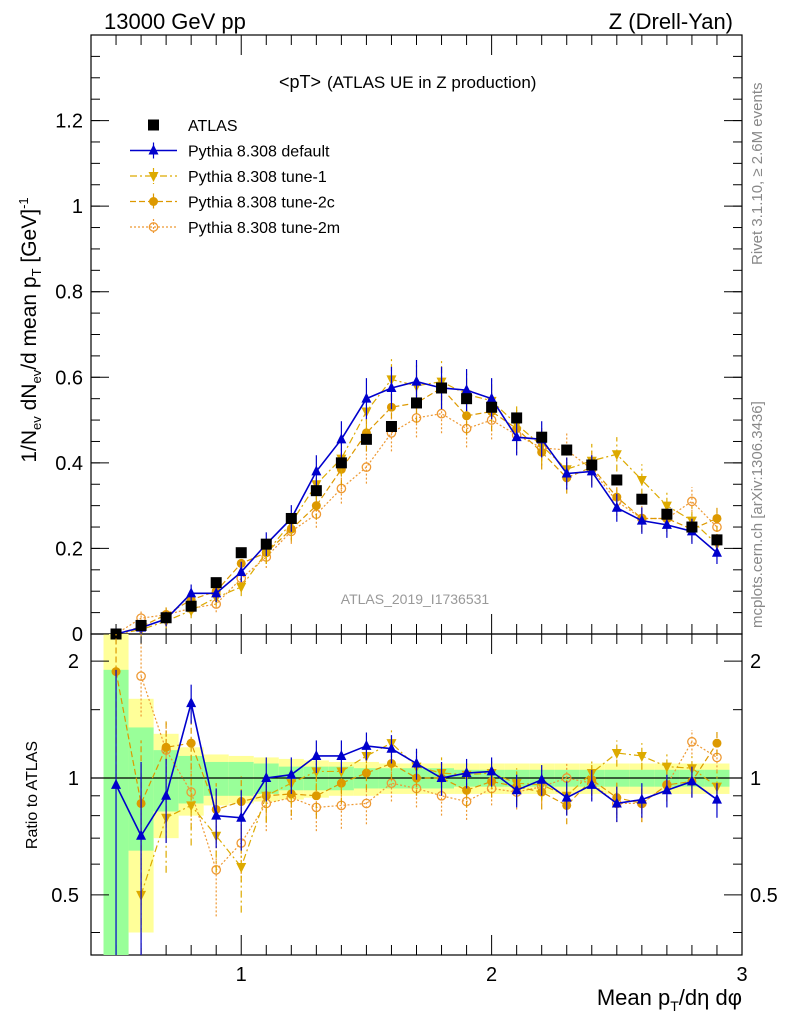  Describe the element at coordinates (213, 126) in the screenshot. I see `legend-label: ATLAS` at that location.